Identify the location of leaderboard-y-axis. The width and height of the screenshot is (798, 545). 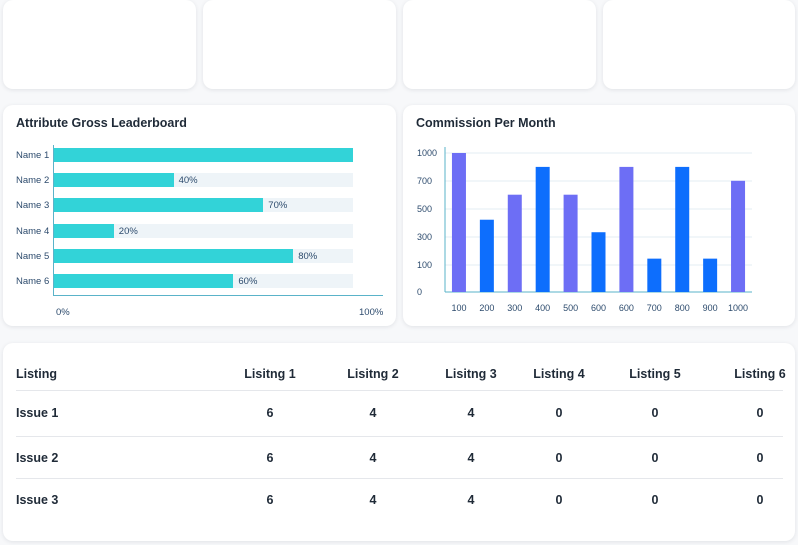
(53, 220).